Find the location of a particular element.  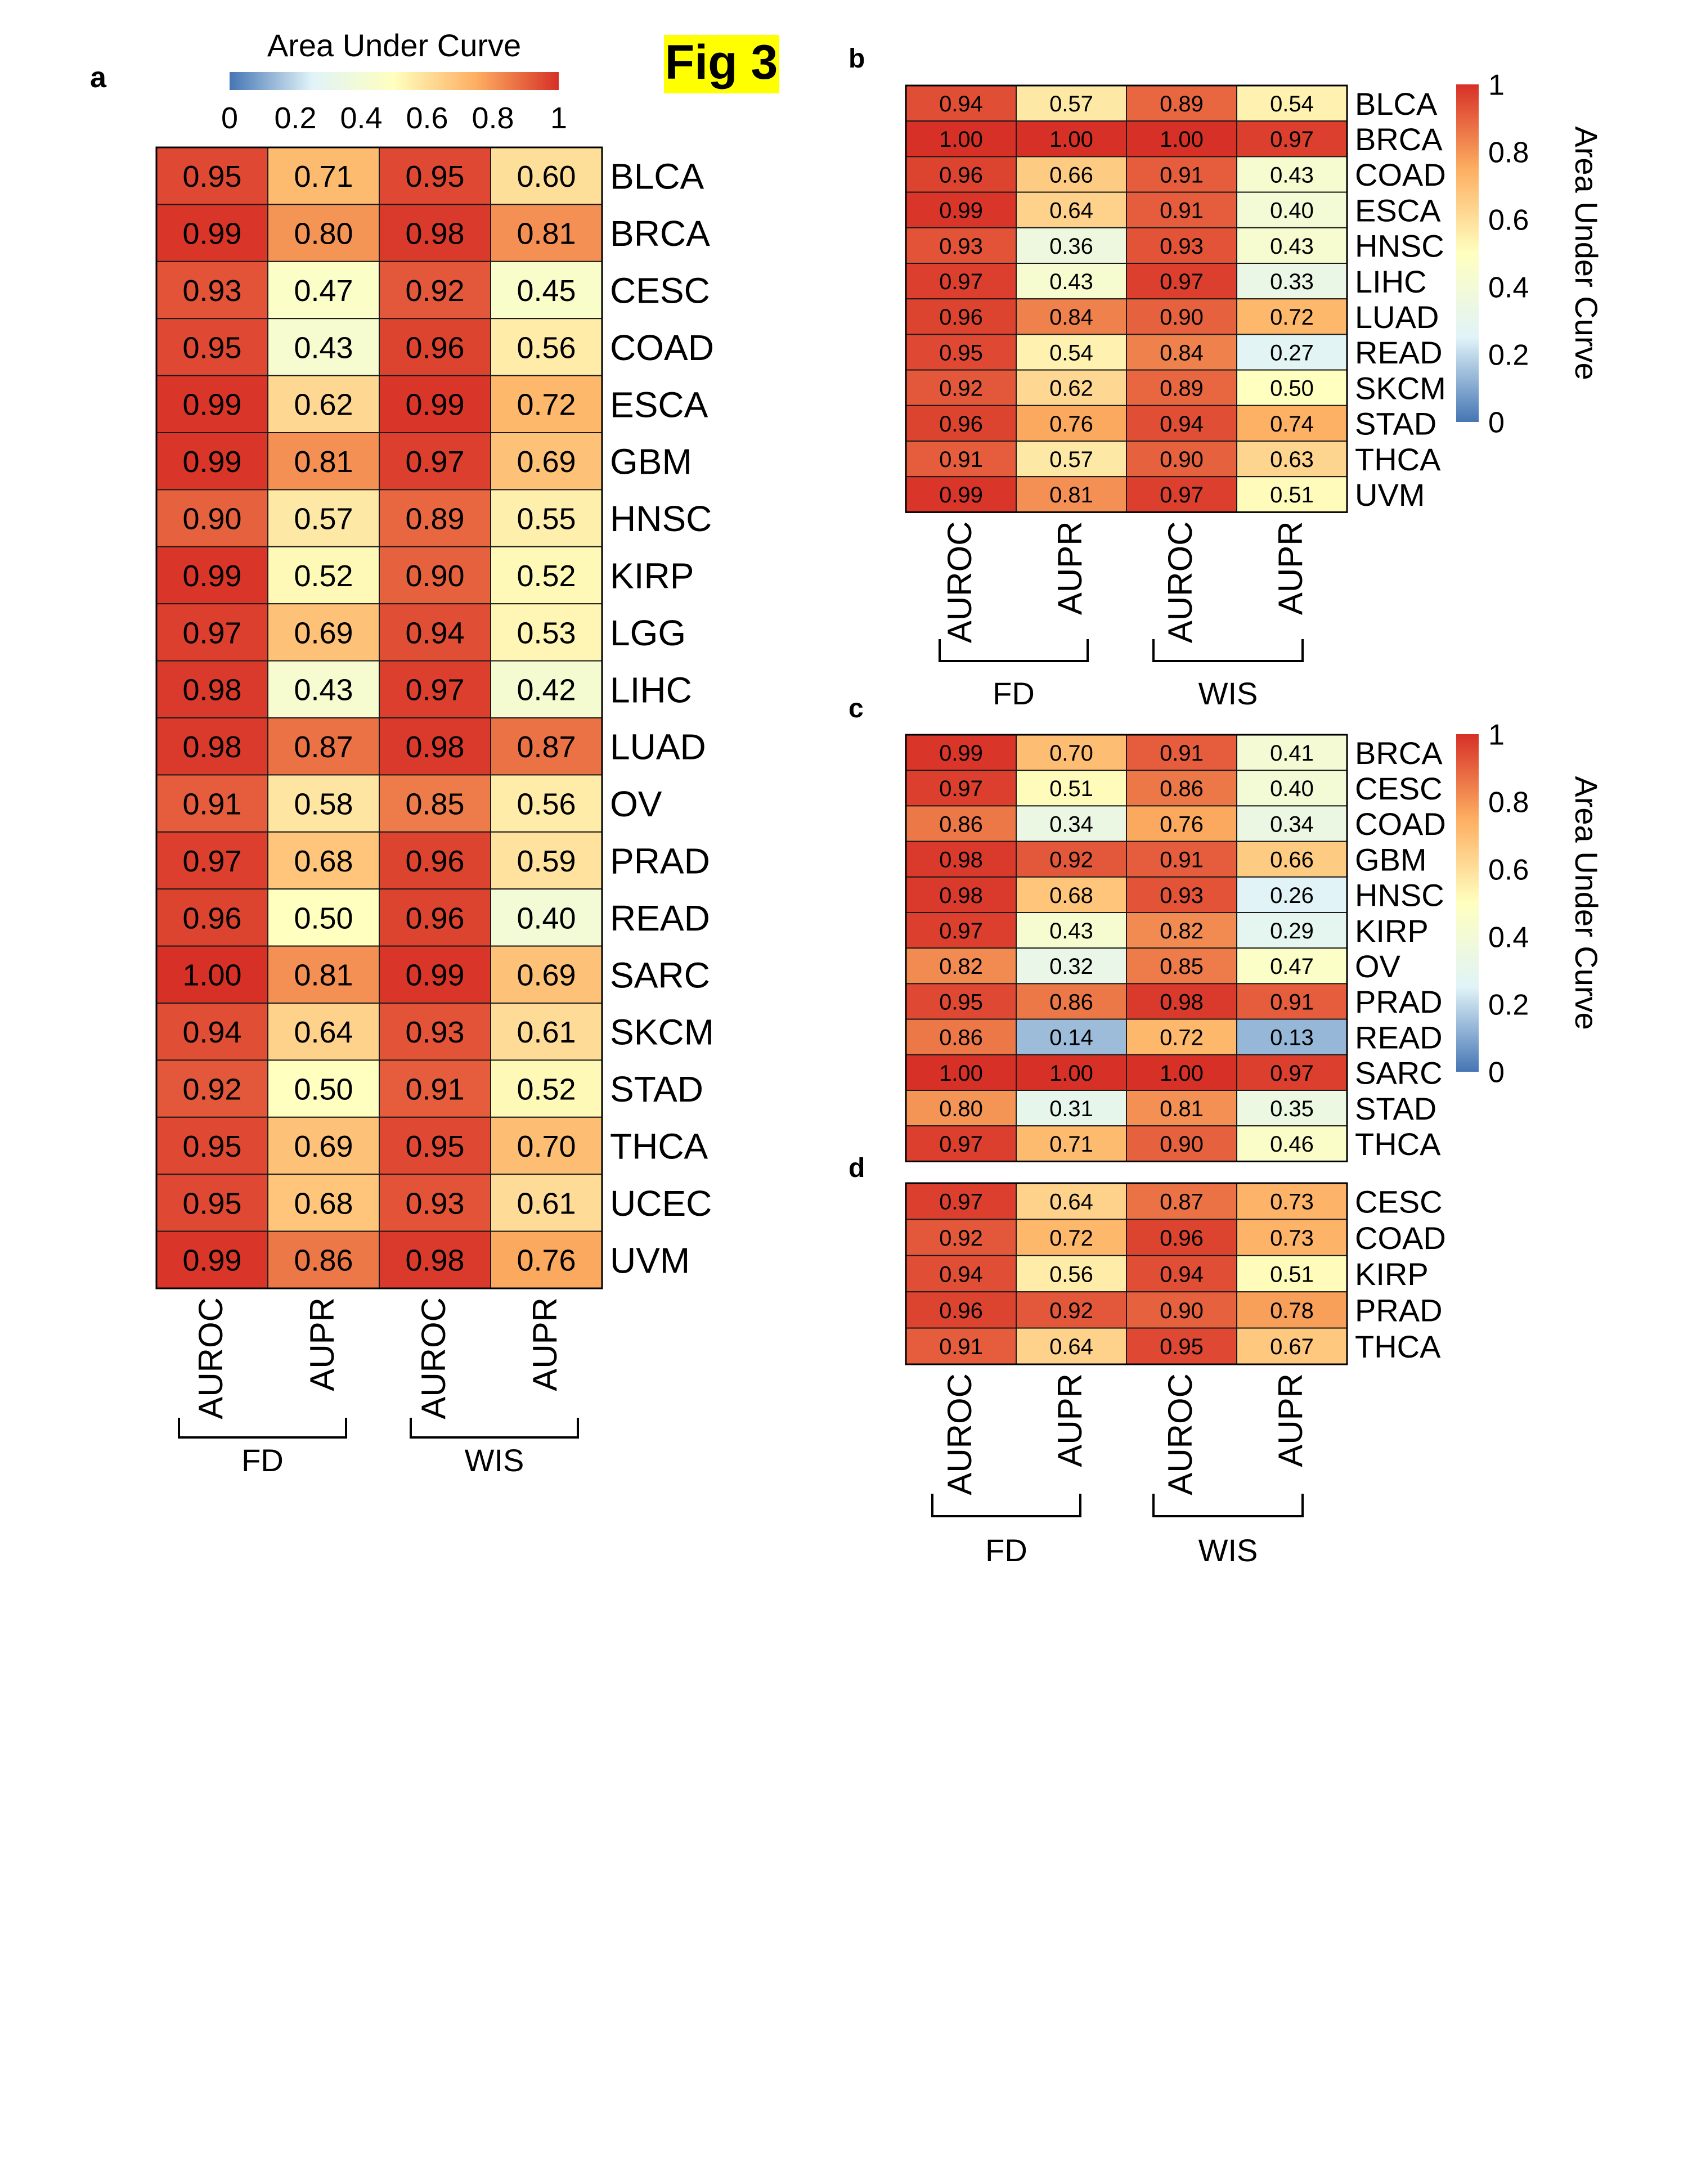

row-label: KIRP is located at coordinates (1392, 931).